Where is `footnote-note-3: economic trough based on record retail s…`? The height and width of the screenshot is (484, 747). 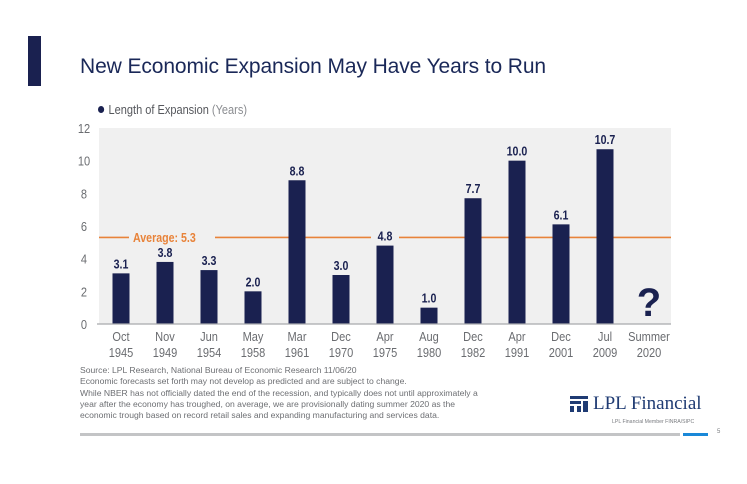
footnote-note-3: economic trough based on record retail s… is located at coordinates (260, 415).